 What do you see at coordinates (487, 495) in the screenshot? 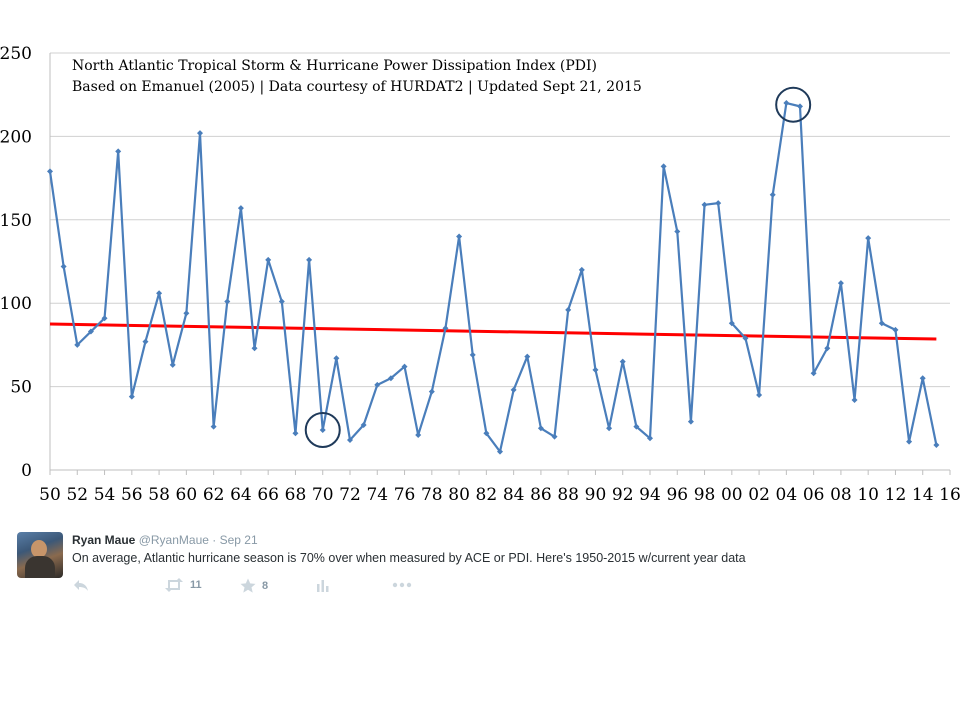
I see `x-tick-label: 82` at bounding box center [487, 495].